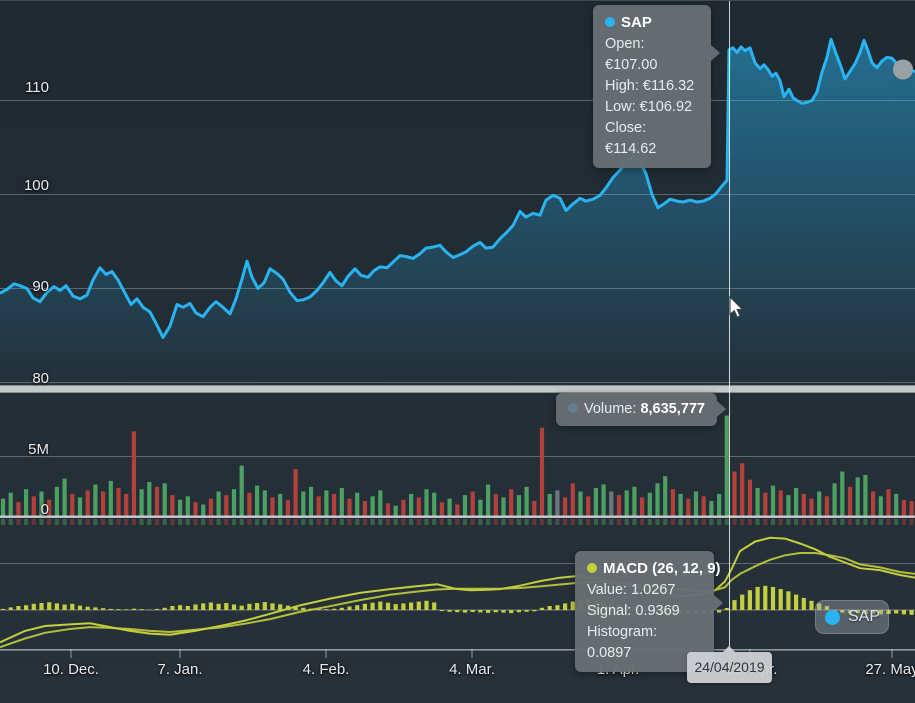 The height and width of the screenshot is (703, 915). I want to click on crosshair-date-label: 24/04/2019, so click(729, 667).